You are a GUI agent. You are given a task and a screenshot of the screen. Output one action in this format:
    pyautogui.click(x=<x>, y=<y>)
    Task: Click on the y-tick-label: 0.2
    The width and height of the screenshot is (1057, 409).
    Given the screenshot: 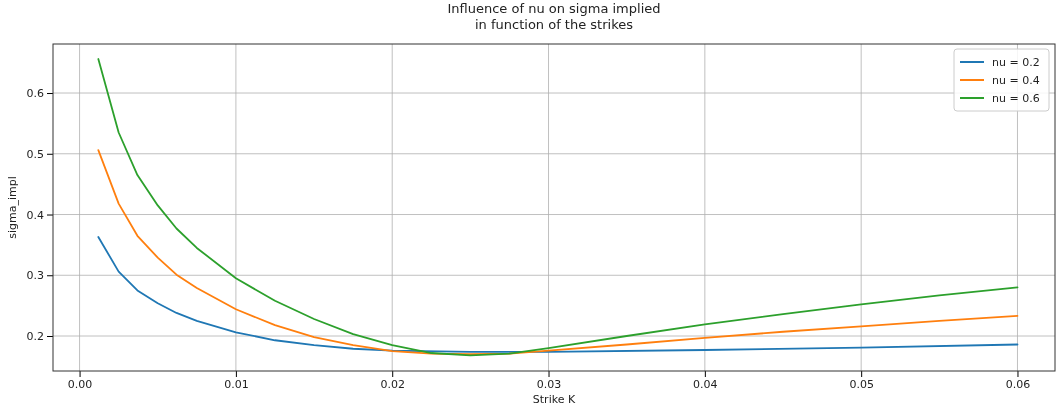 What is the action you would take?
    pyautogui.click(x=35, y=337)
    